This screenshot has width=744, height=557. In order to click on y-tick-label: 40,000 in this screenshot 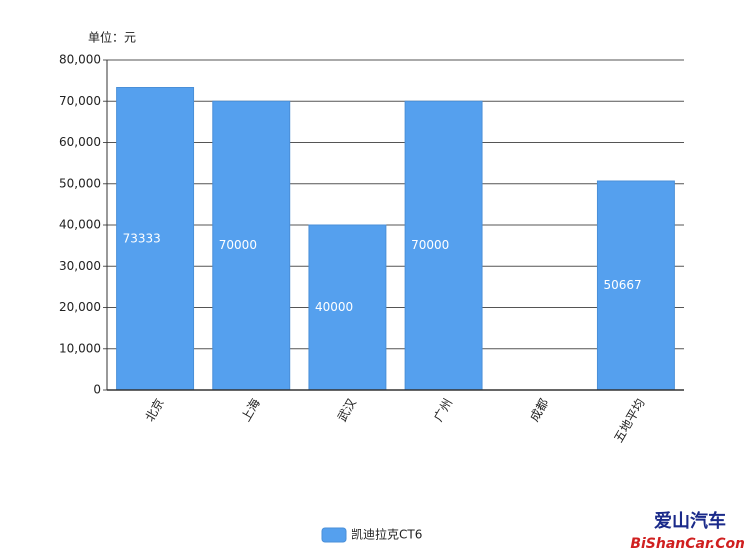, I will do `click(80, 225)`.